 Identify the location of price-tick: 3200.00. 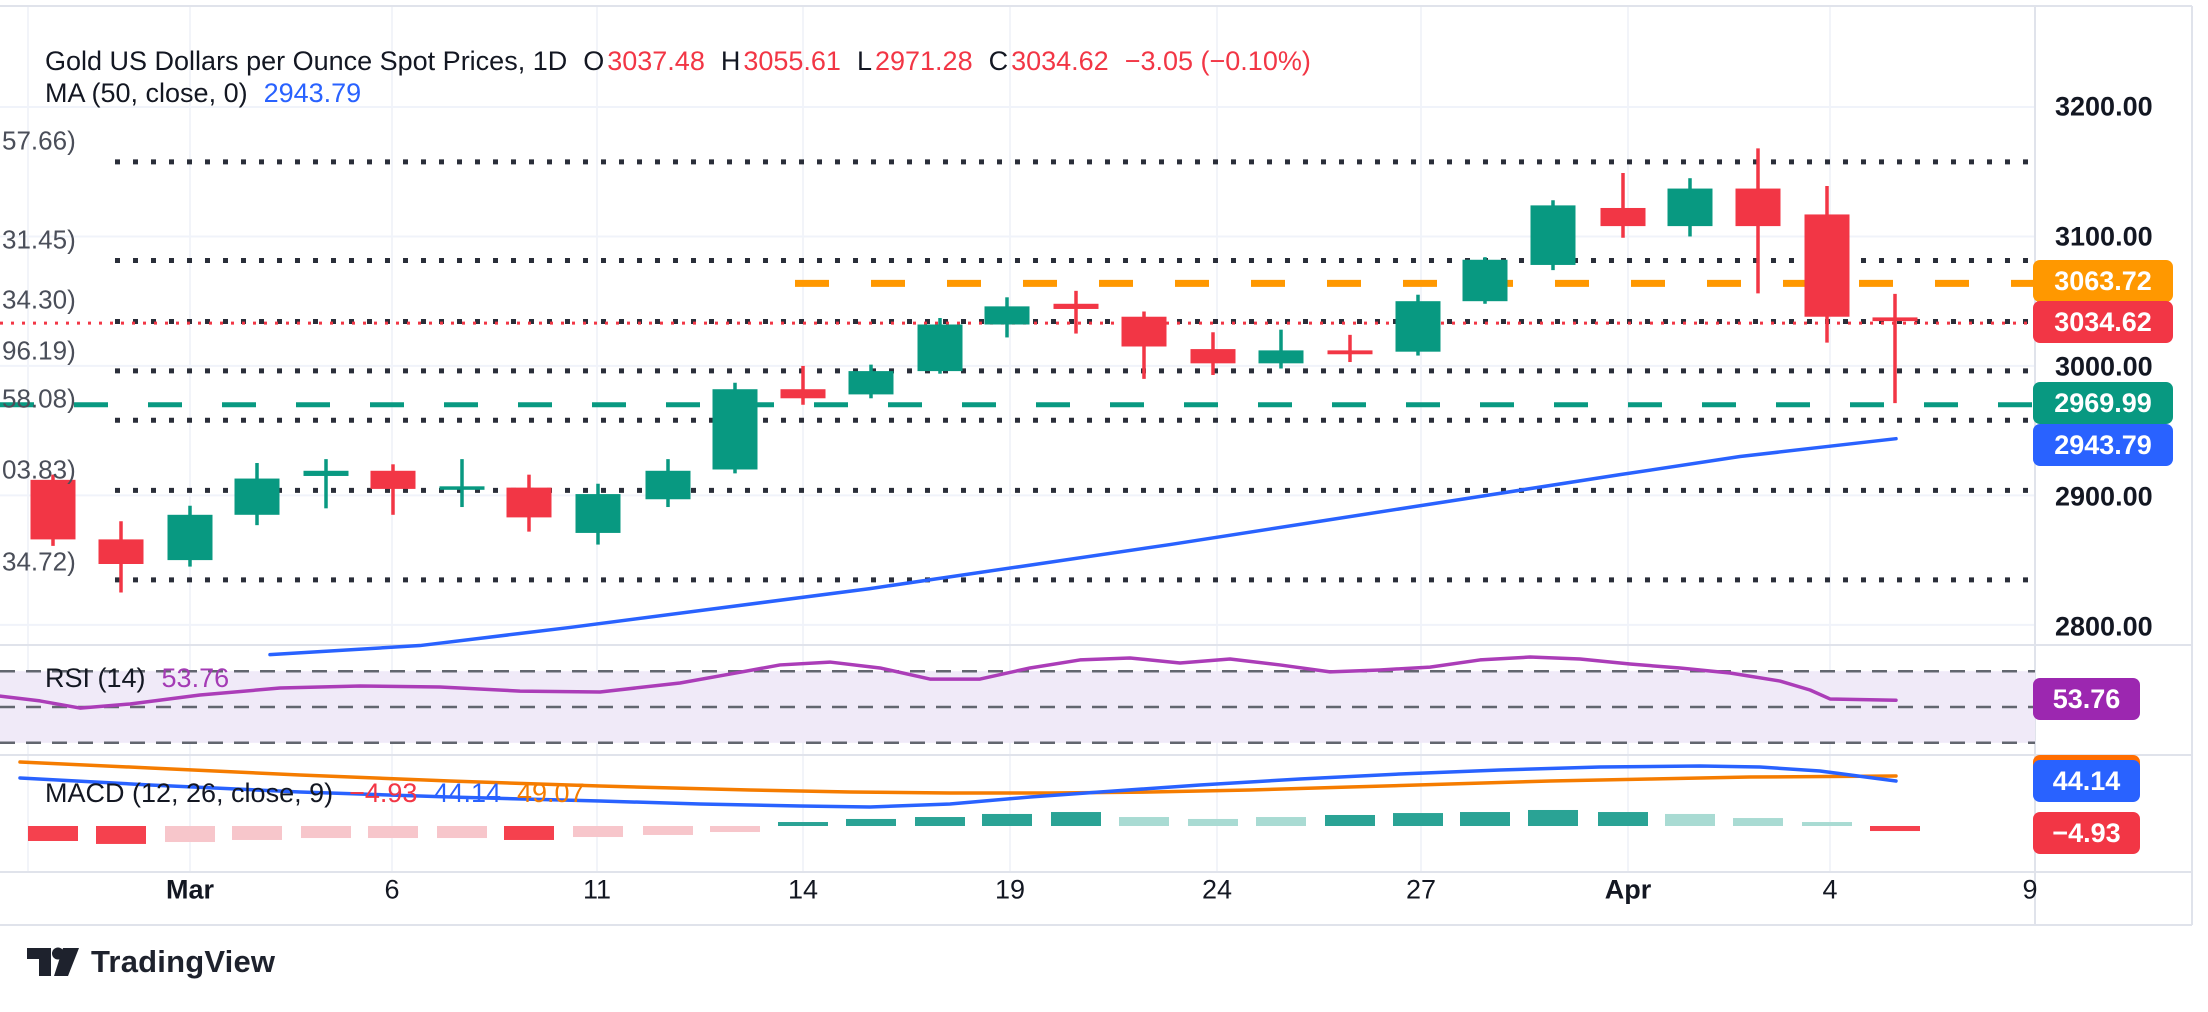
(2104, 106).